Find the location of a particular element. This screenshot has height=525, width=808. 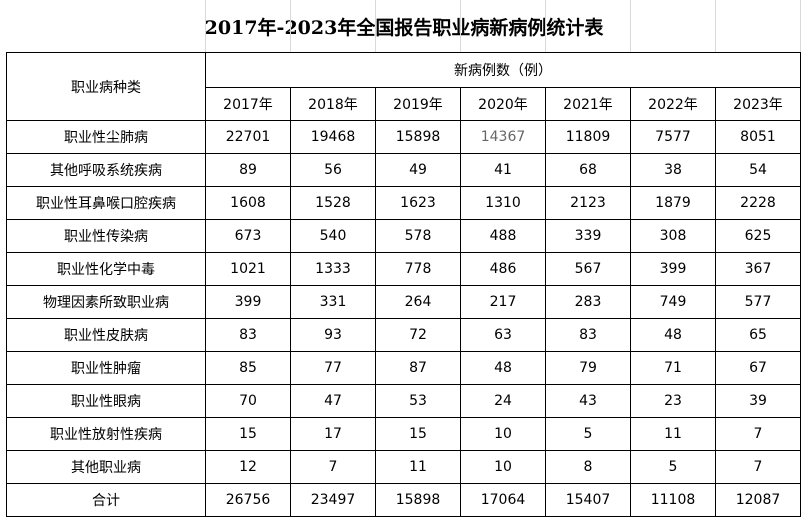

case-count-cell: 577 is located at coordinates (758, 302).